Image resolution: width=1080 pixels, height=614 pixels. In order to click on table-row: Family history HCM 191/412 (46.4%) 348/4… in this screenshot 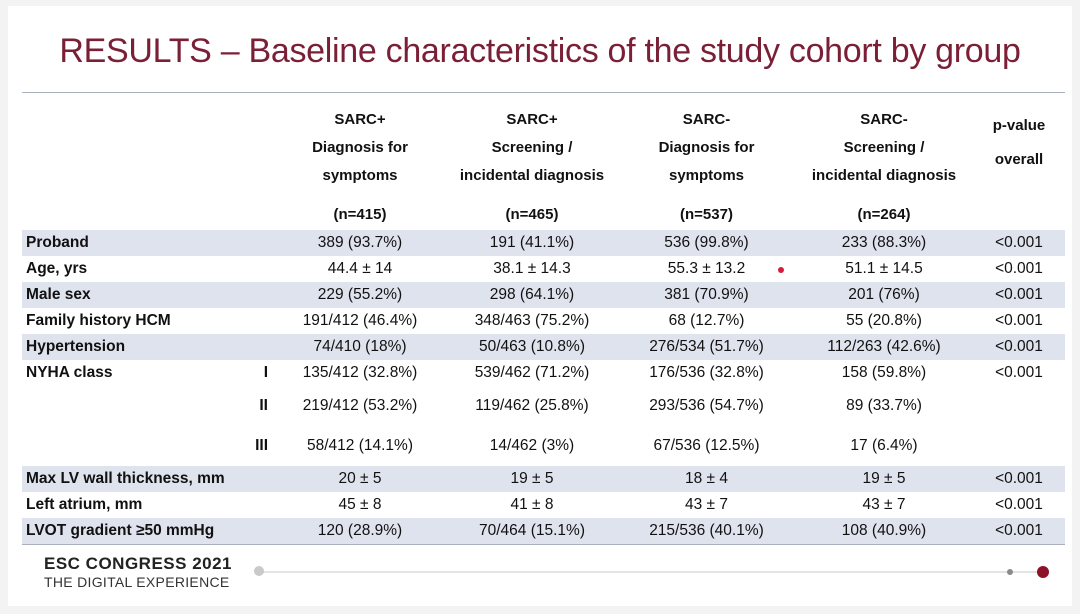, I will do `click(543, 321)`.